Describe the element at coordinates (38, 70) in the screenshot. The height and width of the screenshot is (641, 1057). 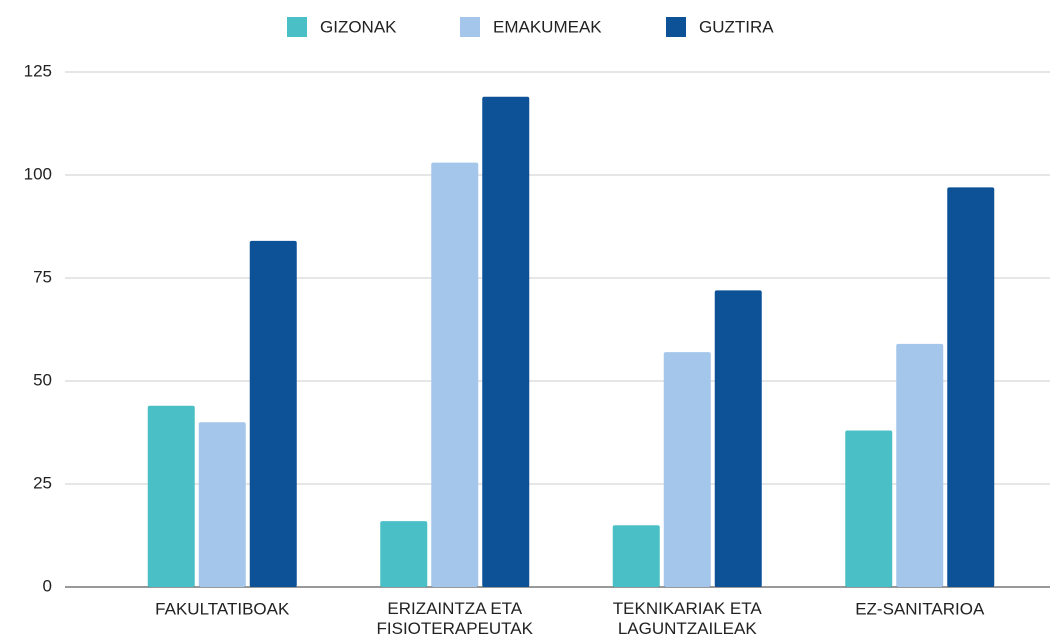
I see `y-tick-label: 125` at that location.